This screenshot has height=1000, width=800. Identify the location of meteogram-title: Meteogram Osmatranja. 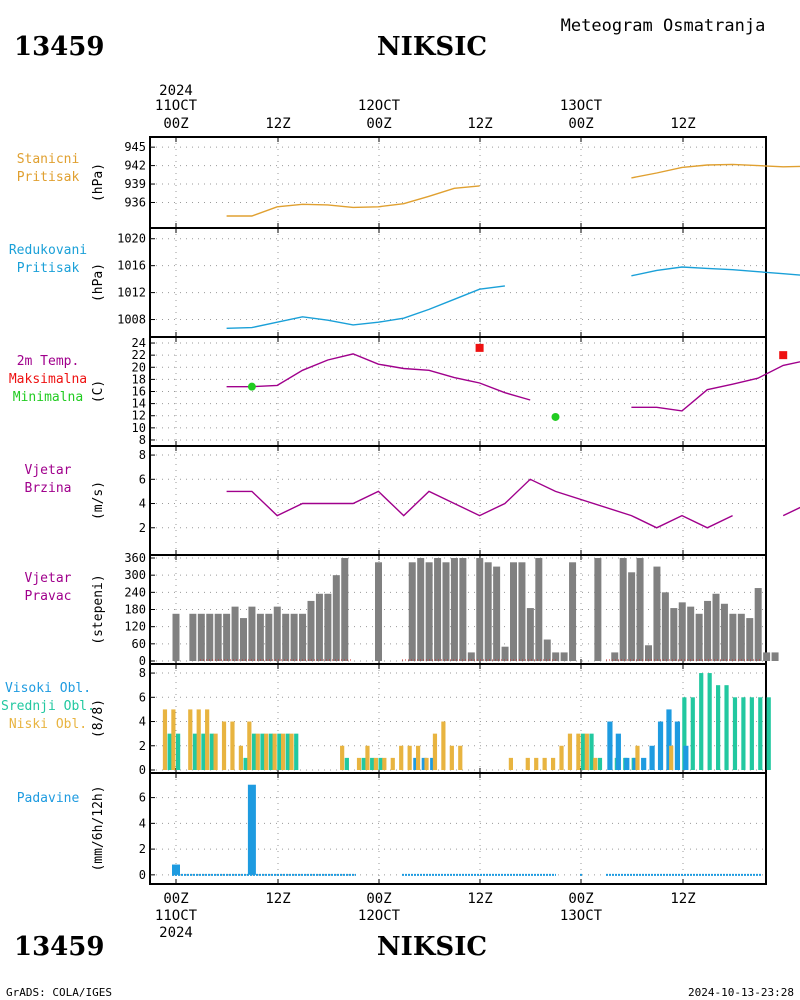
(663, 26).